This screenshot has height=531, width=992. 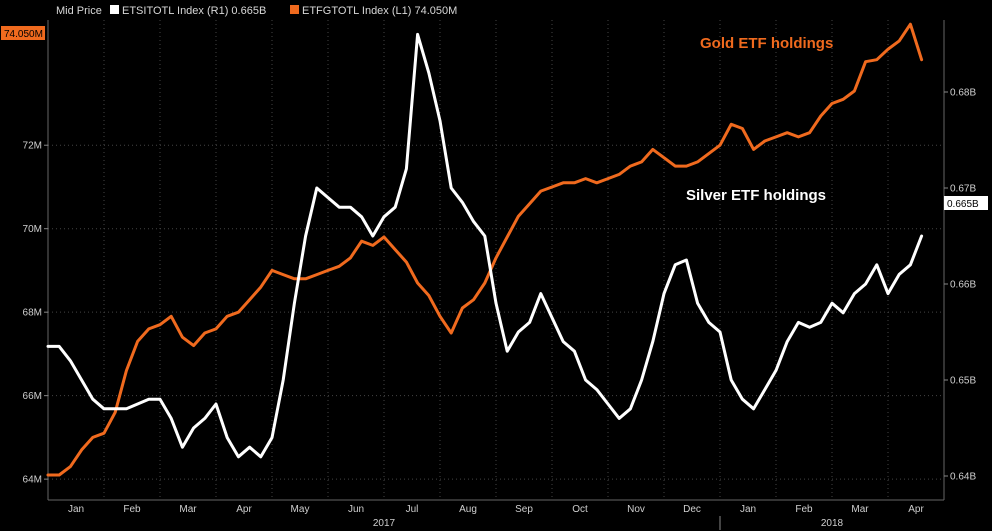 I want to click on legend-title: Mid Price, so click(x=79, y=11).